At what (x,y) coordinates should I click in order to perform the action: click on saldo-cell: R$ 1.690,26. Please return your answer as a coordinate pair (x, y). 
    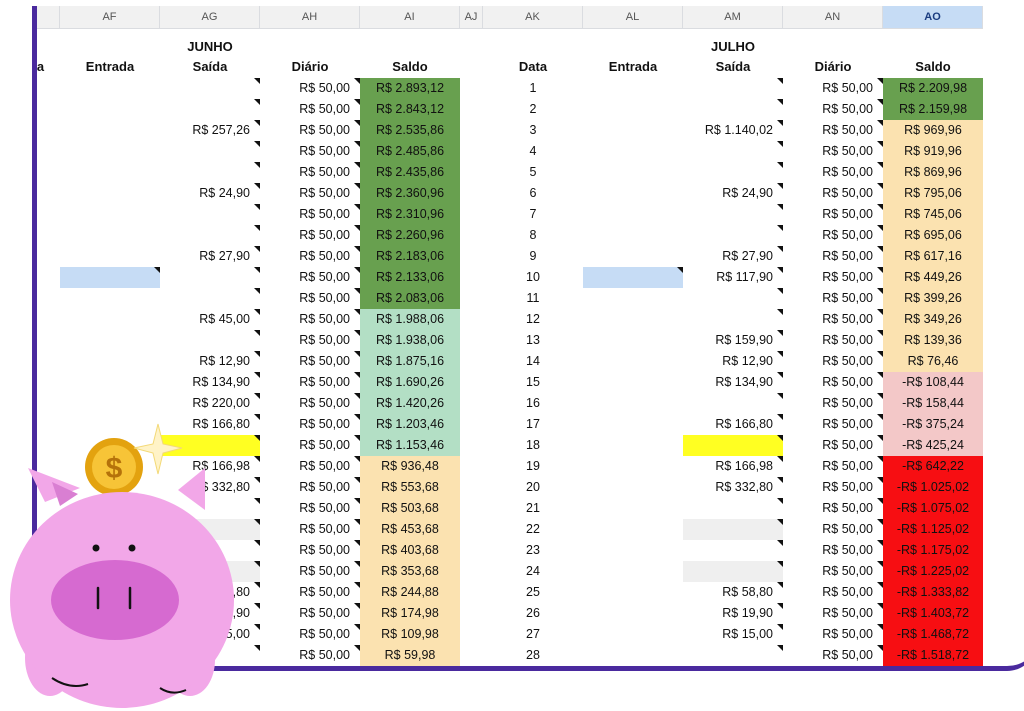
    Looking at the image, I should click on (410, 382).